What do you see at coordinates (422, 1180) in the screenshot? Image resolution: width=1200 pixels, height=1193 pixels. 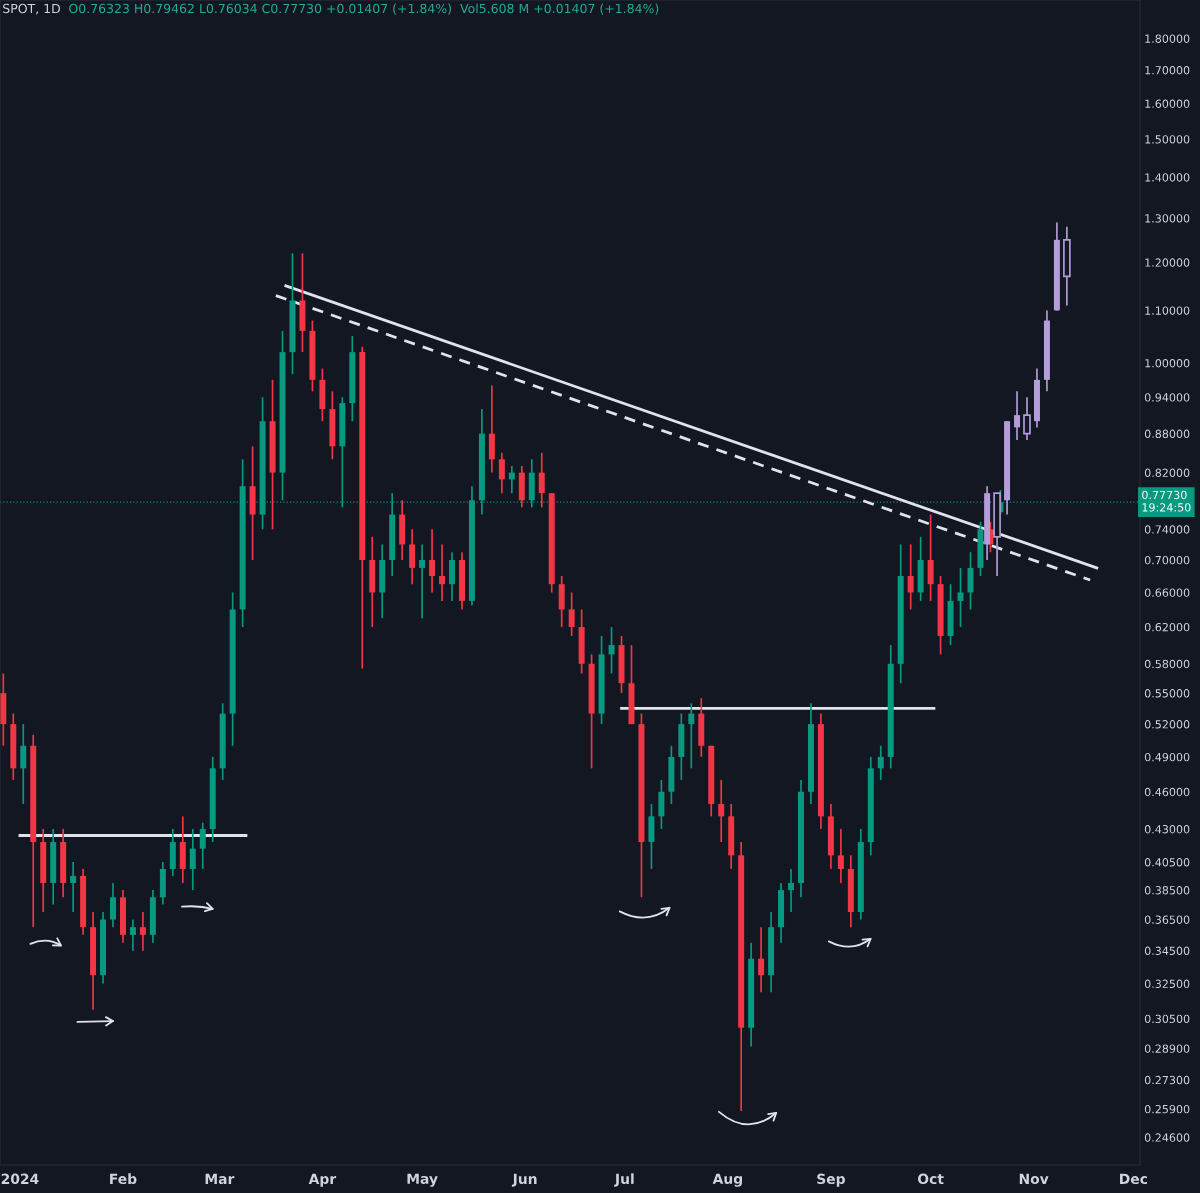 I see `x-tick-label: May` at bounding box center [422, 1180].